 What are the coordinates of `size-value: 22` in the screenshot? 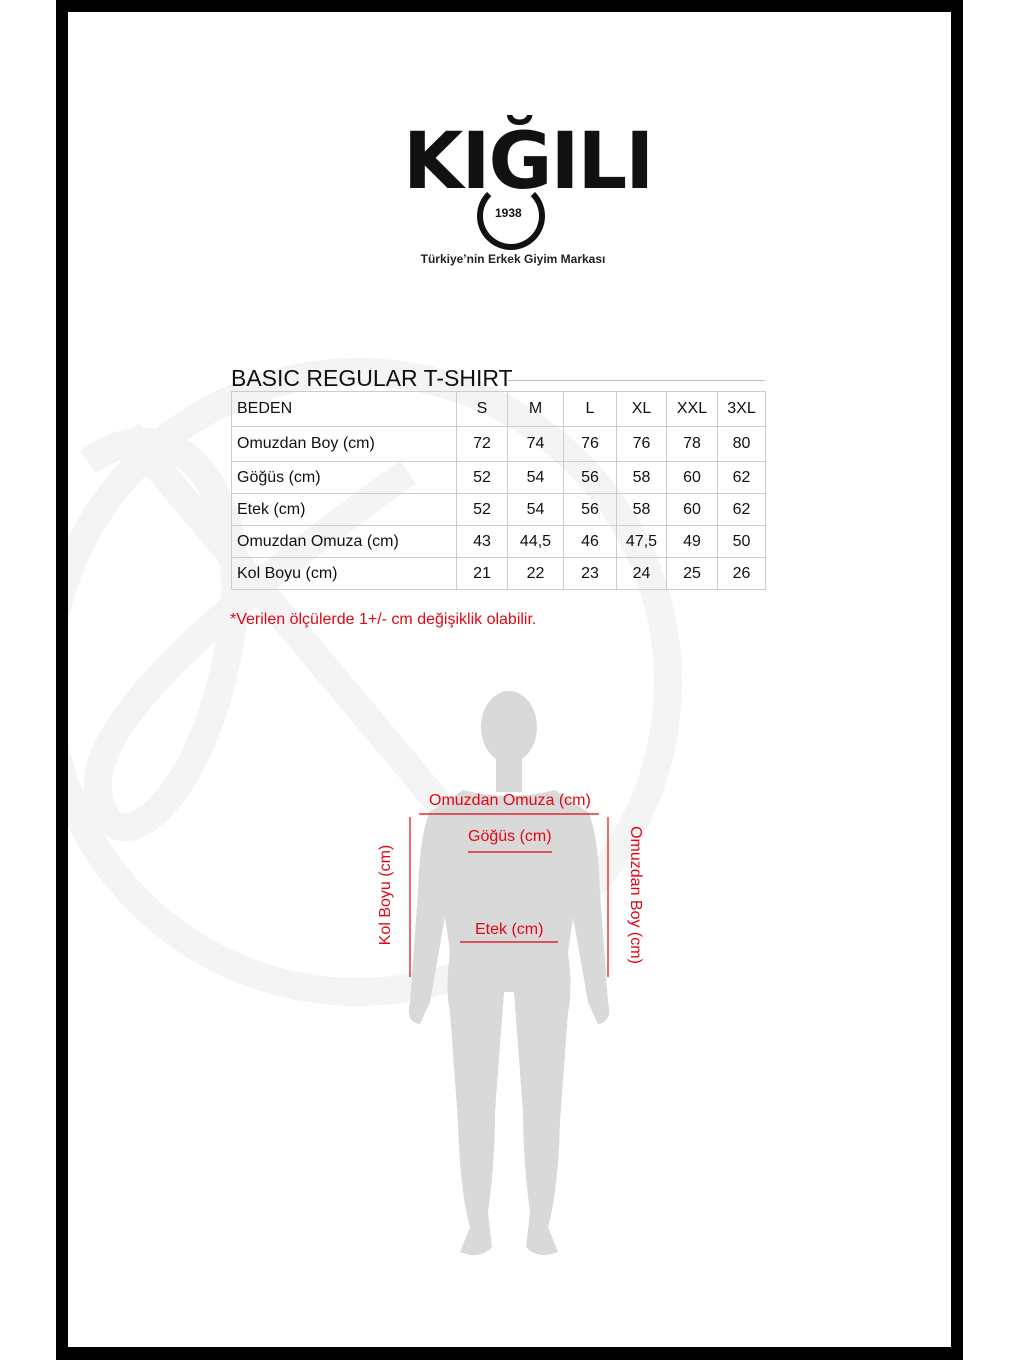 It's located at (535, 573).